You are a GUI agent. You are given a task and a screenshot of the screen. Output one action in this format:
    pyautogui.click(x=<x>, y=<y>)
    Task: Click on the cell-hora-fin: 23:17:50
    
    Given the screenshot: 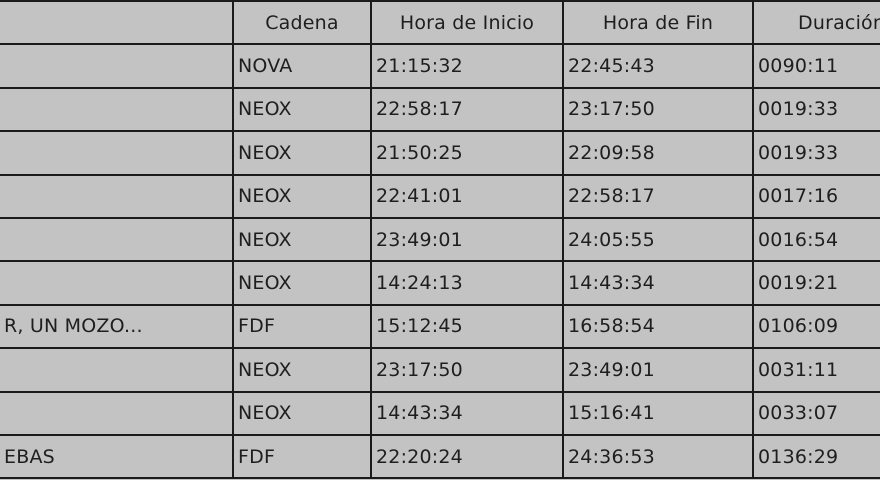 What is the action you would take?
    pyautogui.click(x=657, y=109)
    